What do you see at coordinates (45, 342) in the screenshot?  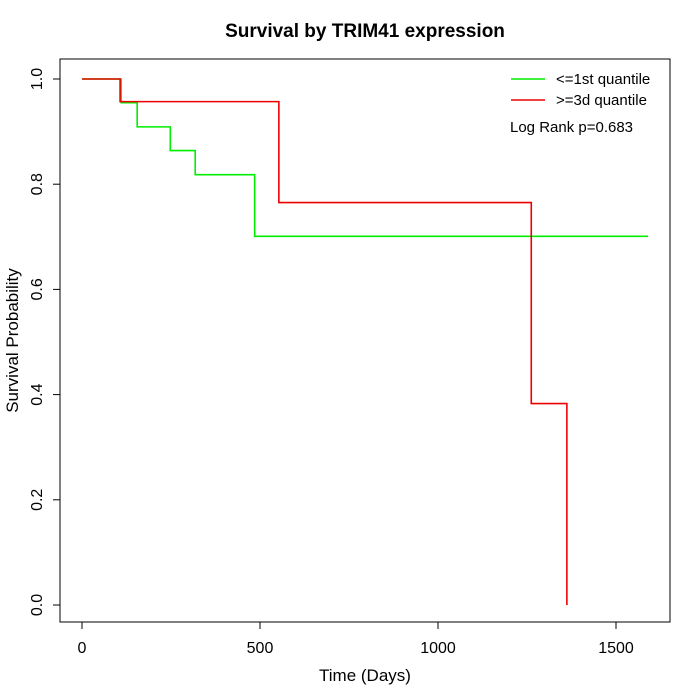 I see `y-axis: 0.0 0.2 0.4 0.6 0.8 1.0` at bounding box center [45, 342].